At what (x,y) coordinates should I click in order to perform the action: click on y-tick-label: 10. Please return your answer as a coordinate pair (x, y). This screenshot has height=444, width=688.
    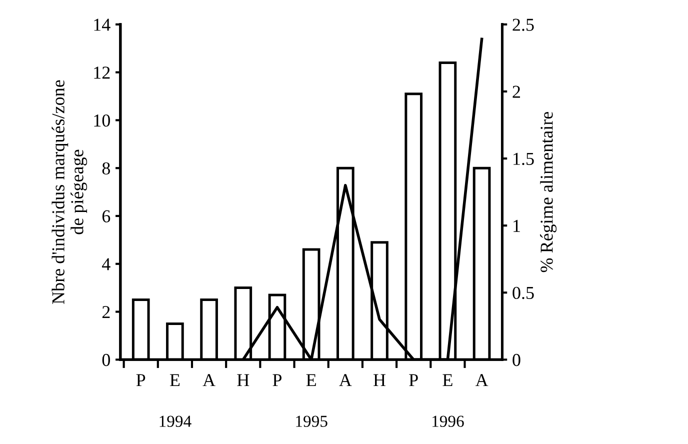
    Looking at the image, I should click on (102, 120).